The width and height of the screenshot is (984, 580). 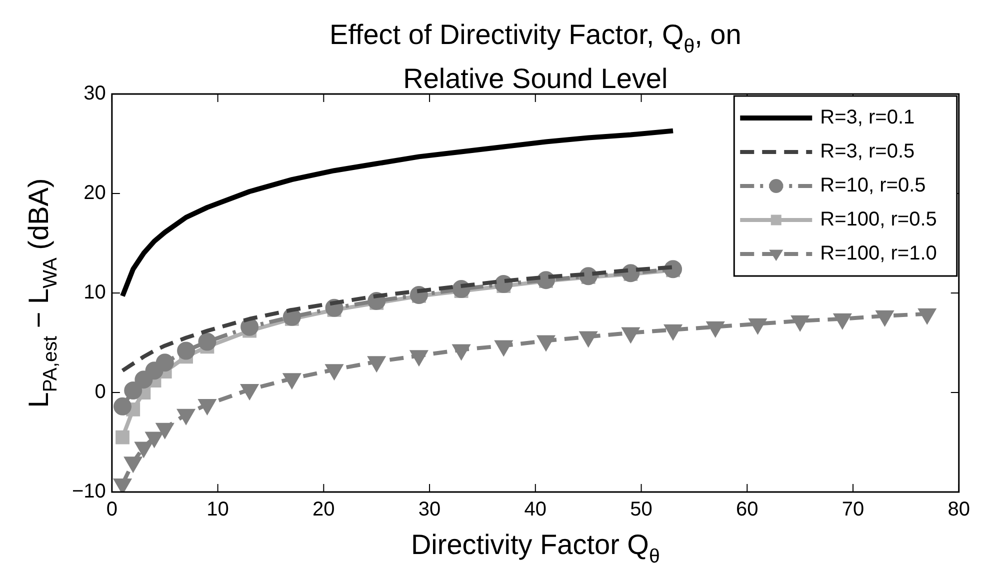 What do you see at coordinates (873, 185) in the screenshot?
I see `legend-label: R=10, r=0.5` at bounding box center [873, 185].